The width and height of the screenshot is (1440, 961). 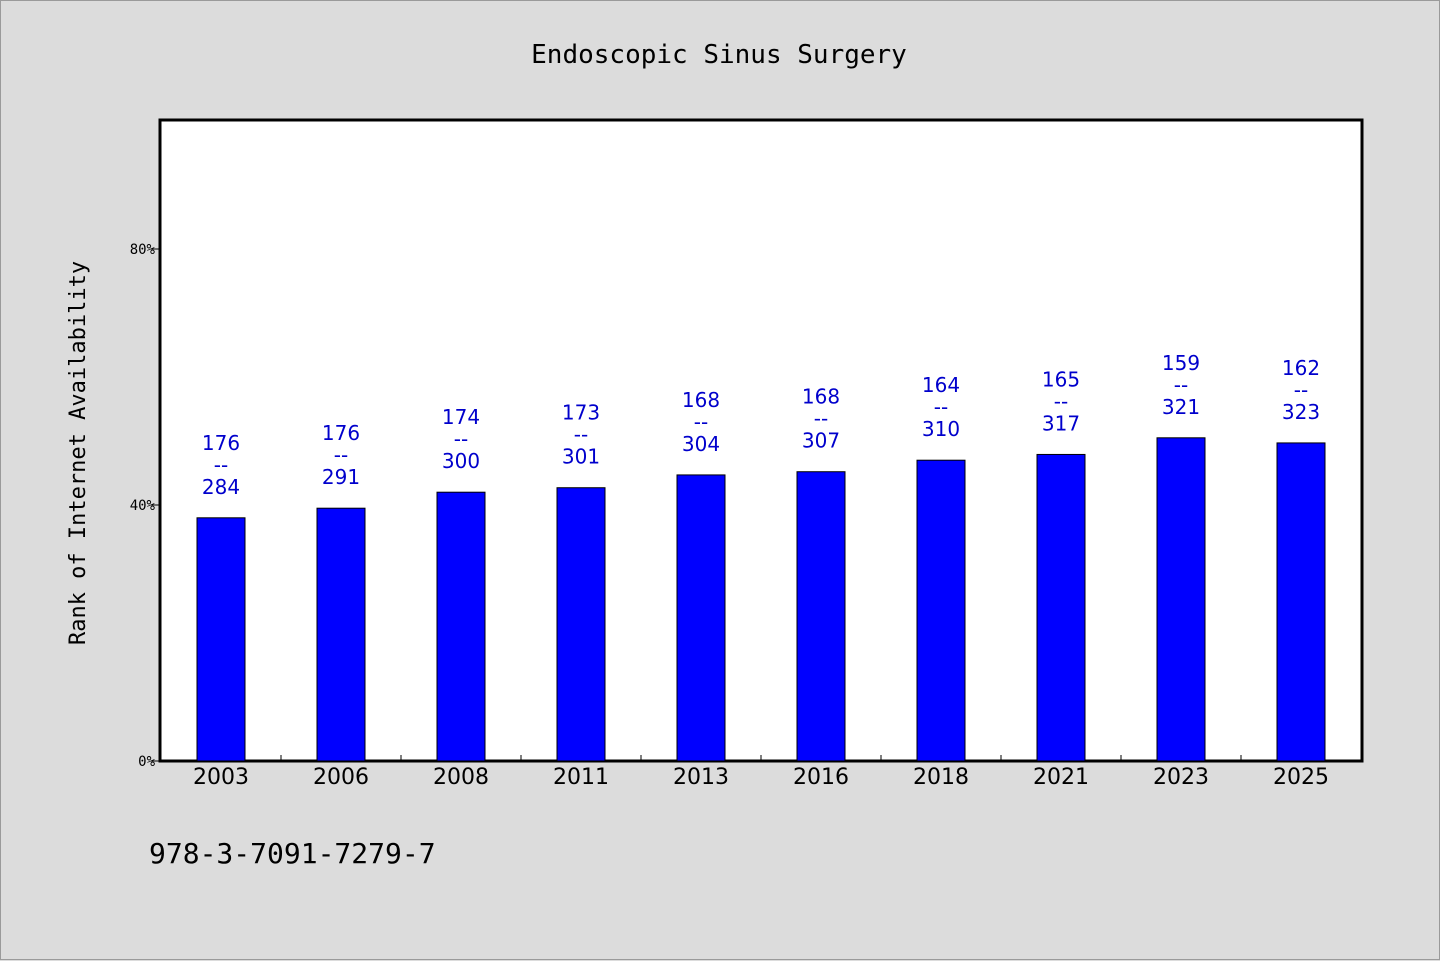 What do you see at coordinates (941, 429) in the screenshot?
I see `data-label-bottom: 310` at bounding box center [941, 429].